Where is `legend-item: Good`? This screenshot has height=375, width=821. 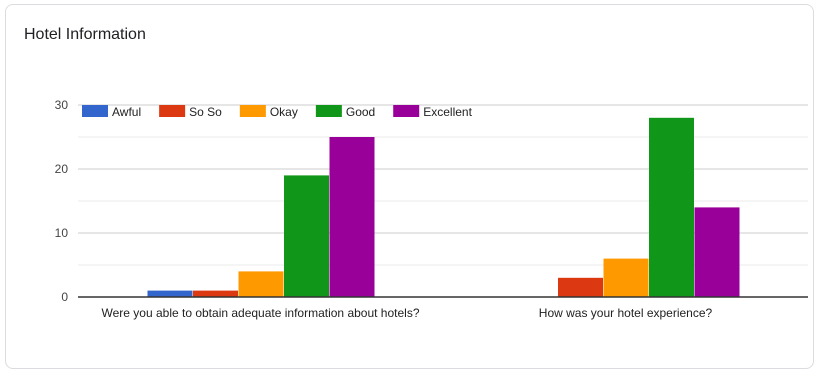 legend-item: Good is located at coordinates (345, 112).